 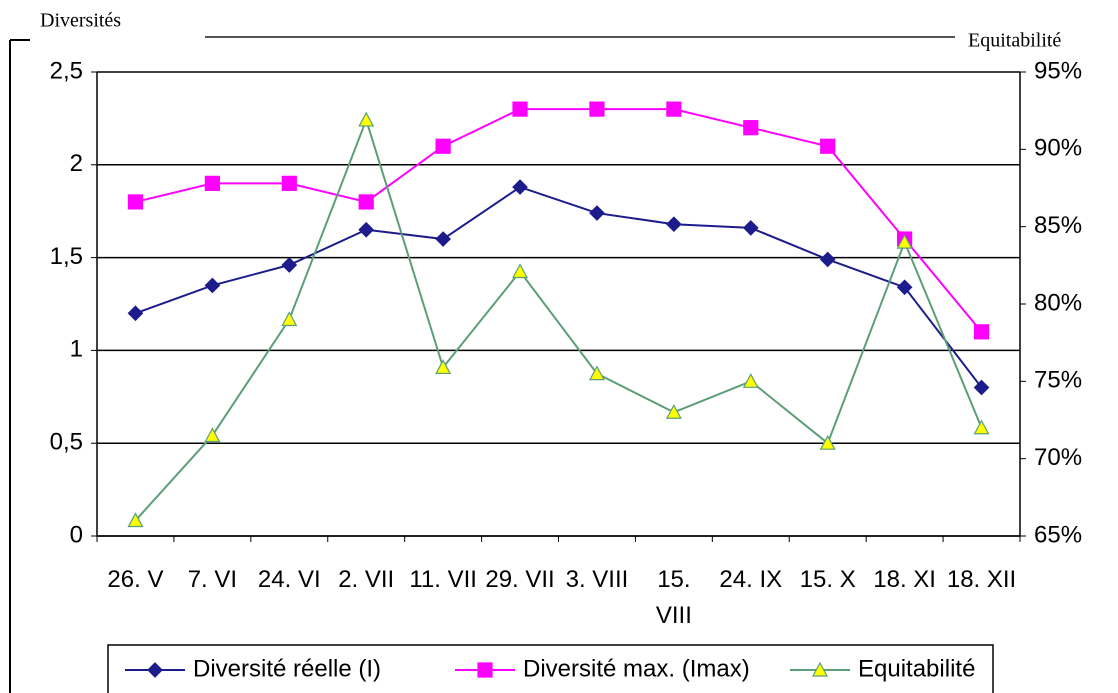 What do you see at coordinates (66, 70) in the screenshot?
I see `y-tick-label: 2,5` at bounding box center [66, 70].